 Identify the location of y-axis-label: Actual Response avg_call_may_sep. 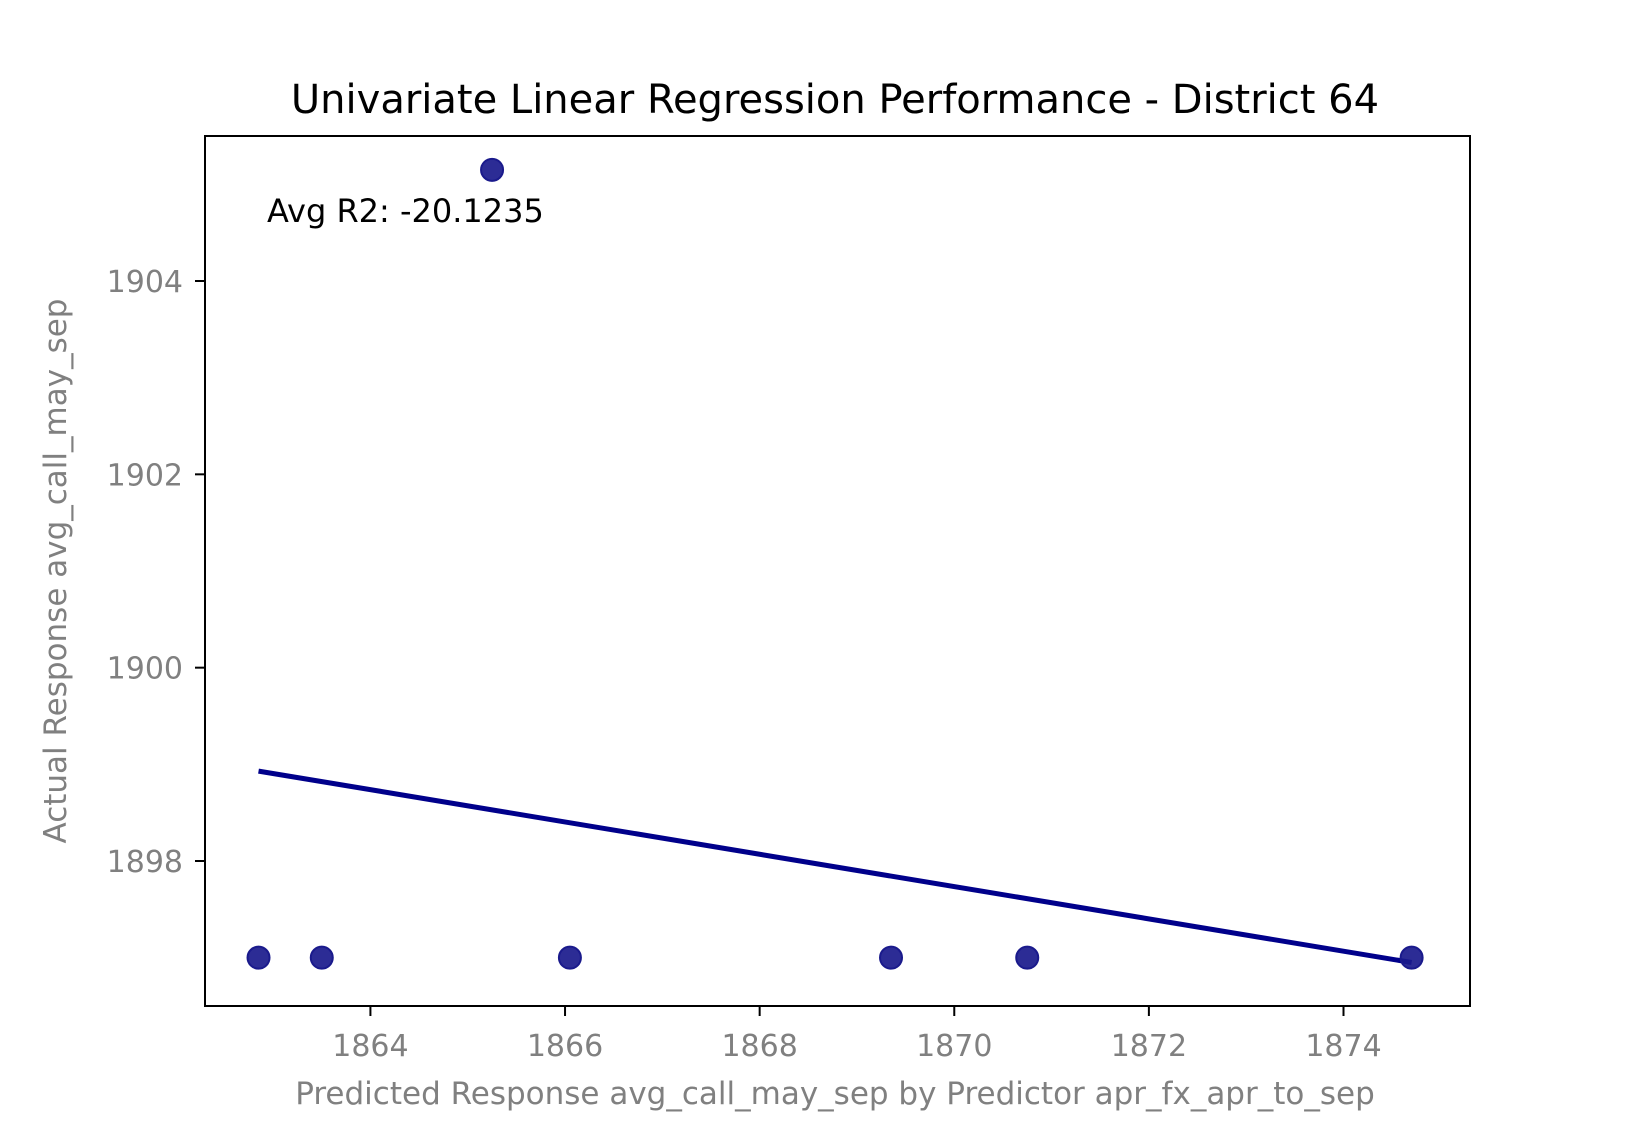
(56, 571).